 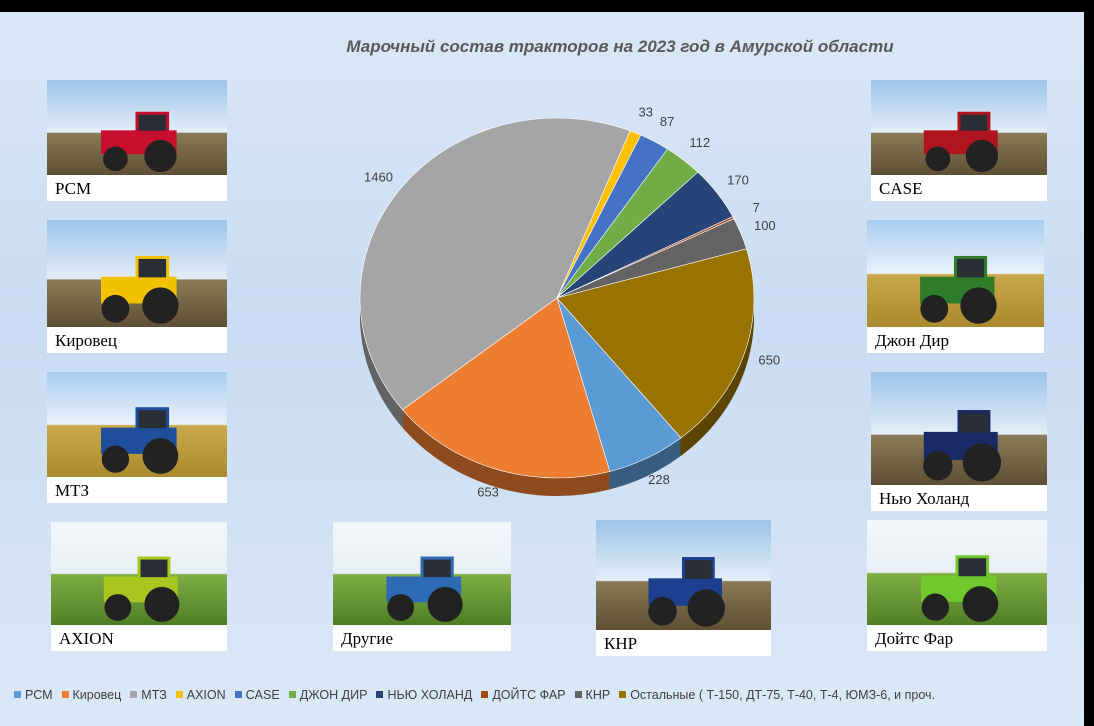 What do you see at coordinates (73, 188) in the screenshot?
I see `photo-caption: РСМ` at bounding box center [73, 188].